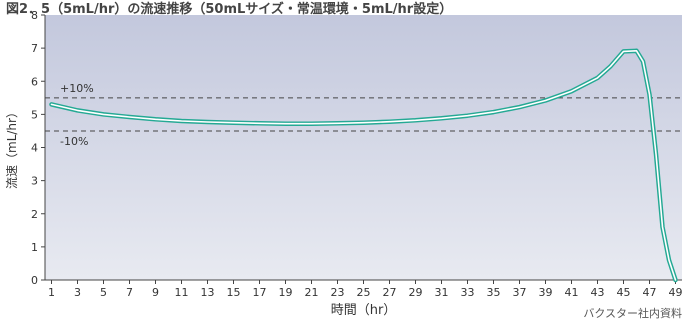 Image resolution: width=687 pixels, height=323 pixels. I want to click on x-tick-label: 1, so click(51, 292).